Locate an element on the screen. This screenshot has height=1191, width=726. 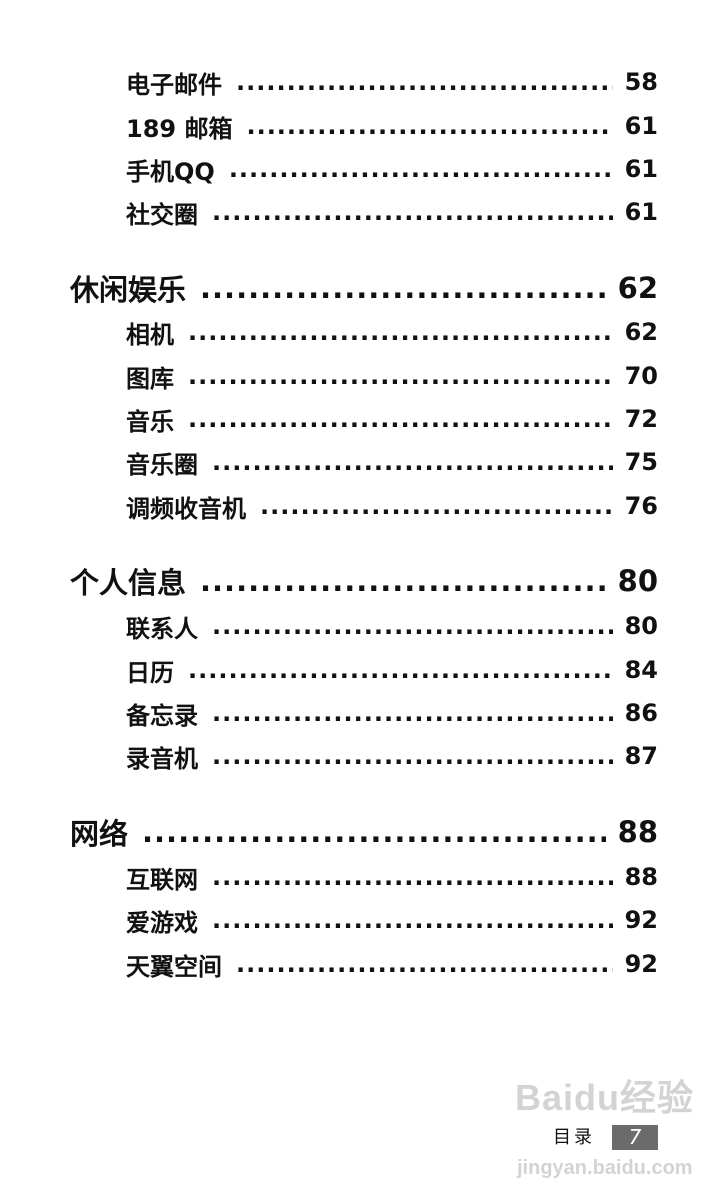
toc-section-entry: 休闲娱乐 62 is located at coordinates (364, 288).